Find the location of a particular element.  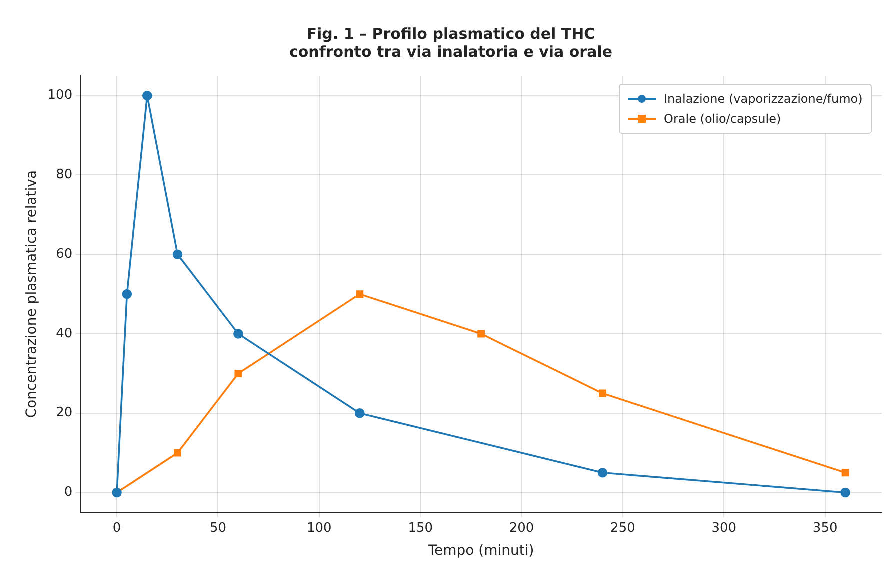

y-tick-label: 80 is located at coordinates (64, 175).